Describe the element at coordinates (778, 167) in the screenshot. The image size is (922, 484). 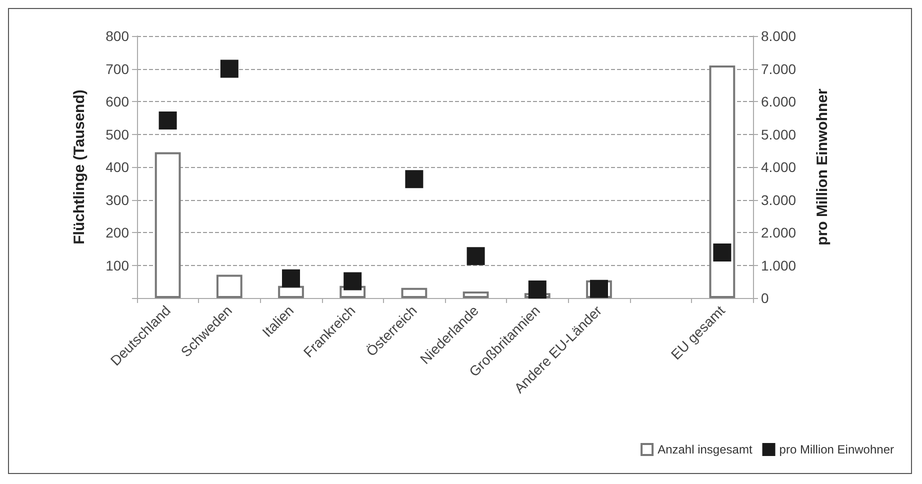
I see `y2-tick-label: 4.000` at that location.